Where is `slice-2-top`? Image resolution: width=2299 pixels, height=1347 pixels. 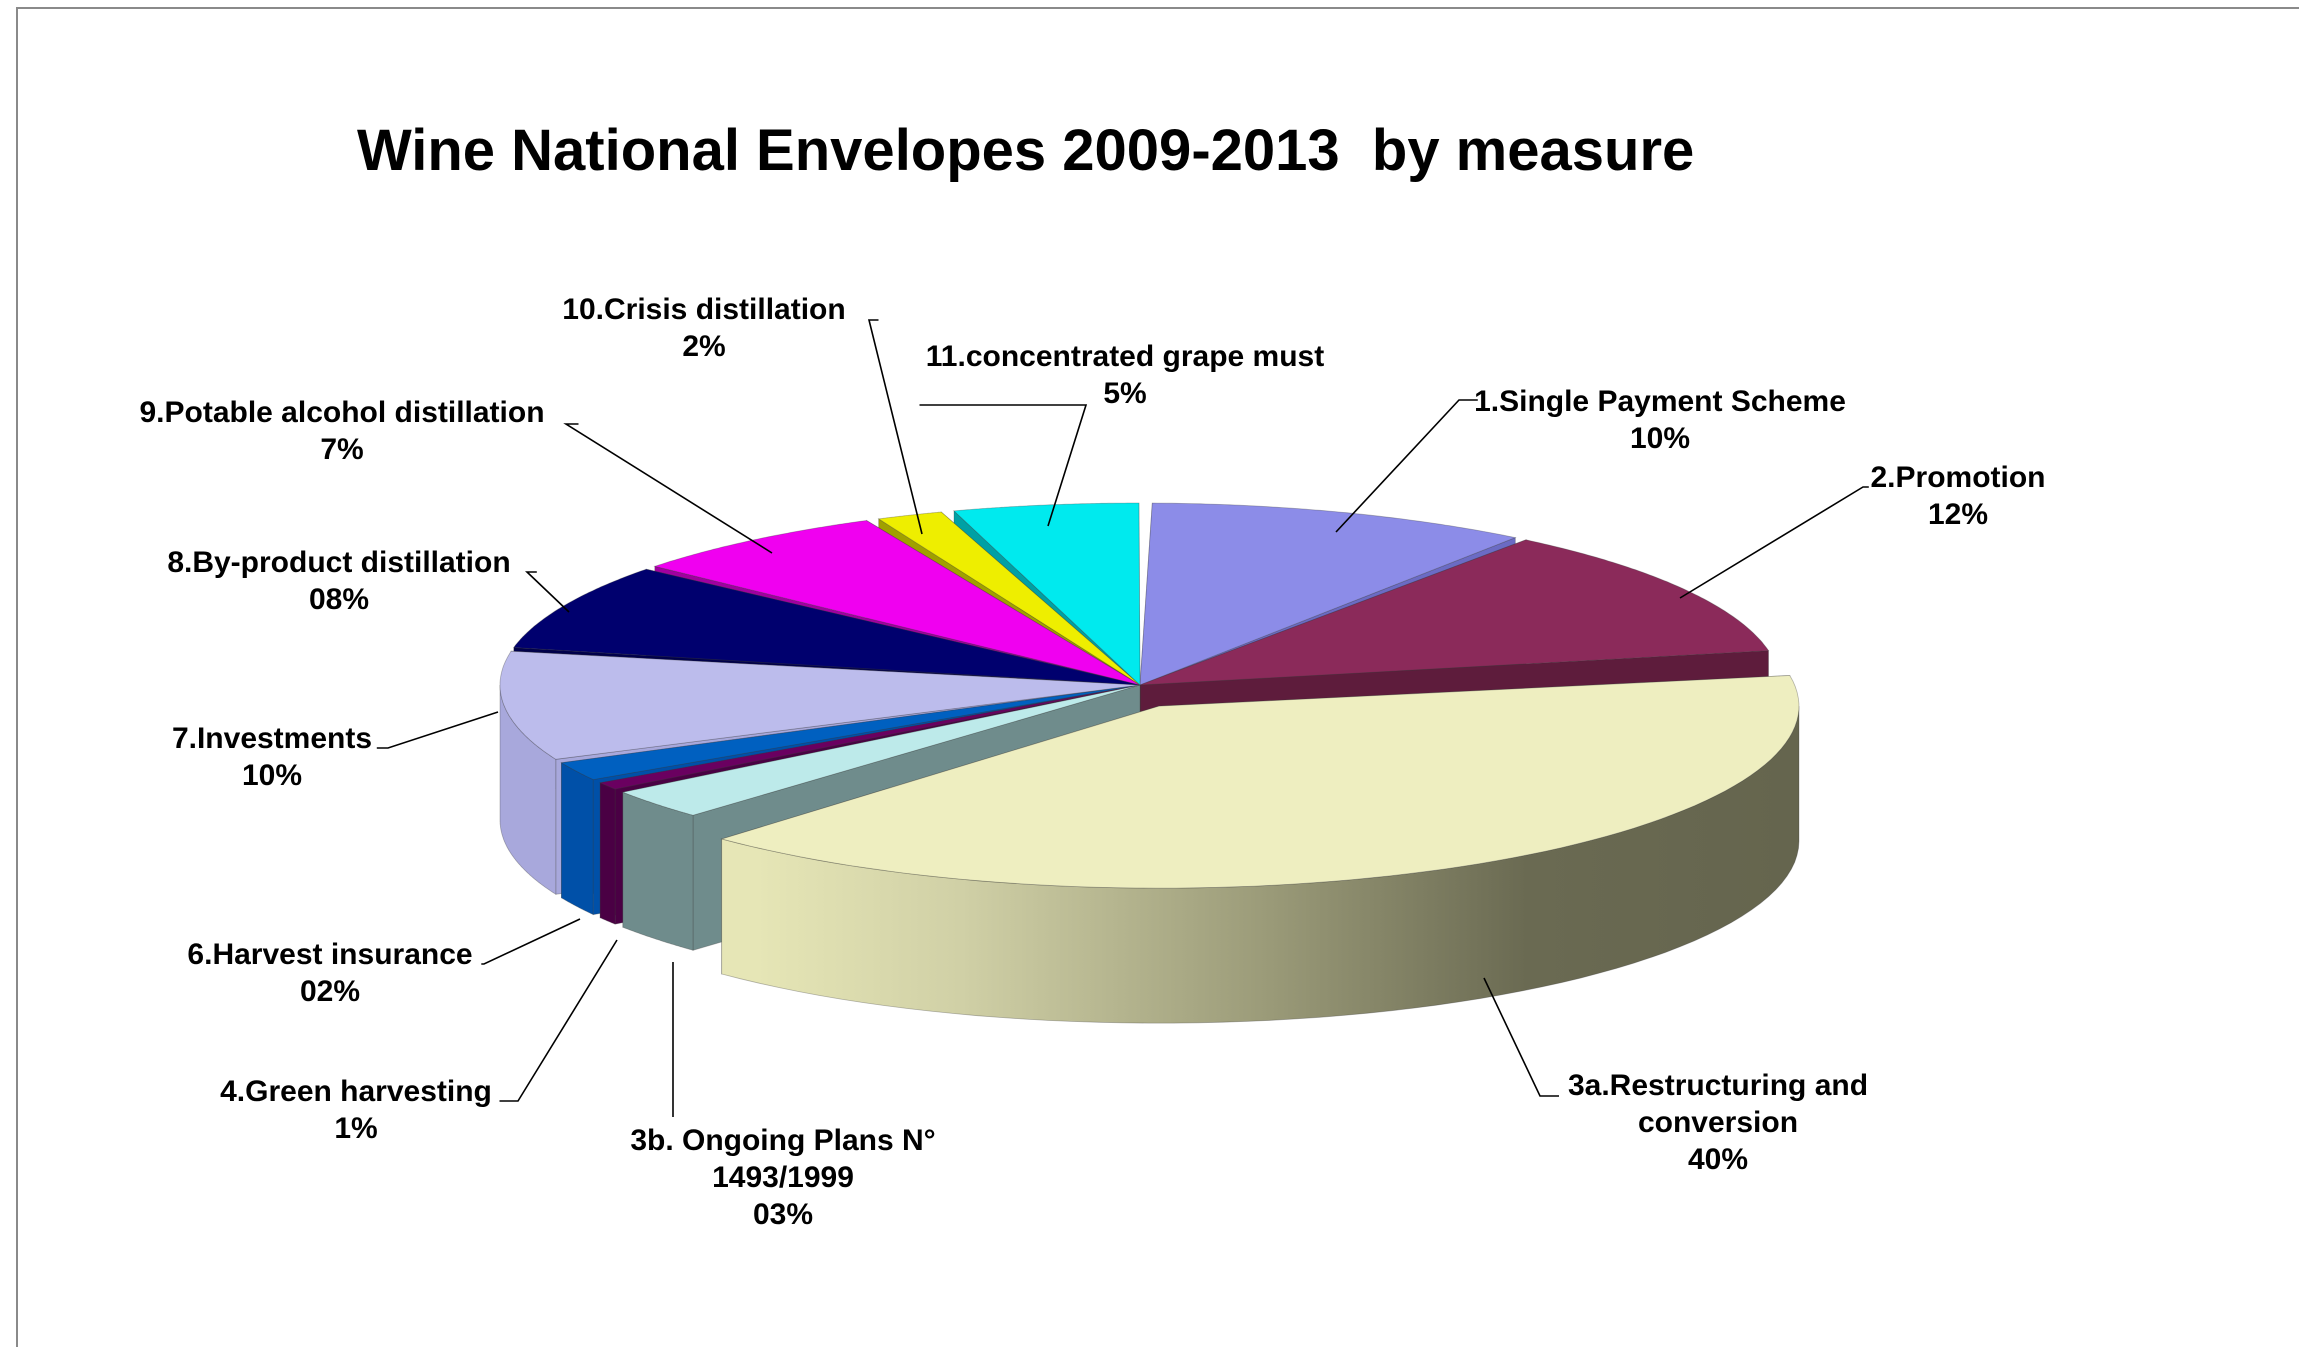 slice-2-top is located at coordinates (1454, 612).